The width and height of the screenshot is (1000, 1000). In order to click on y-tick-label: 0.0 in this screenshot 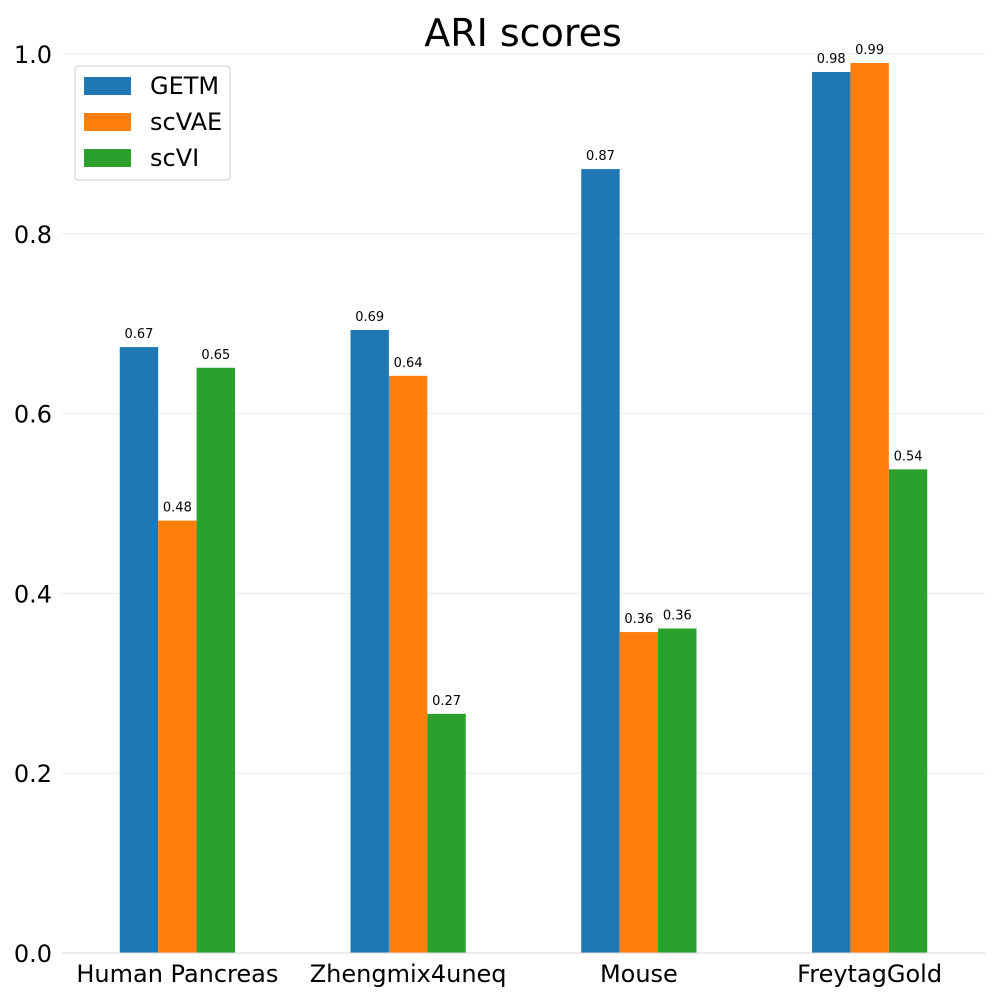, I will do `click(33, 954)`.